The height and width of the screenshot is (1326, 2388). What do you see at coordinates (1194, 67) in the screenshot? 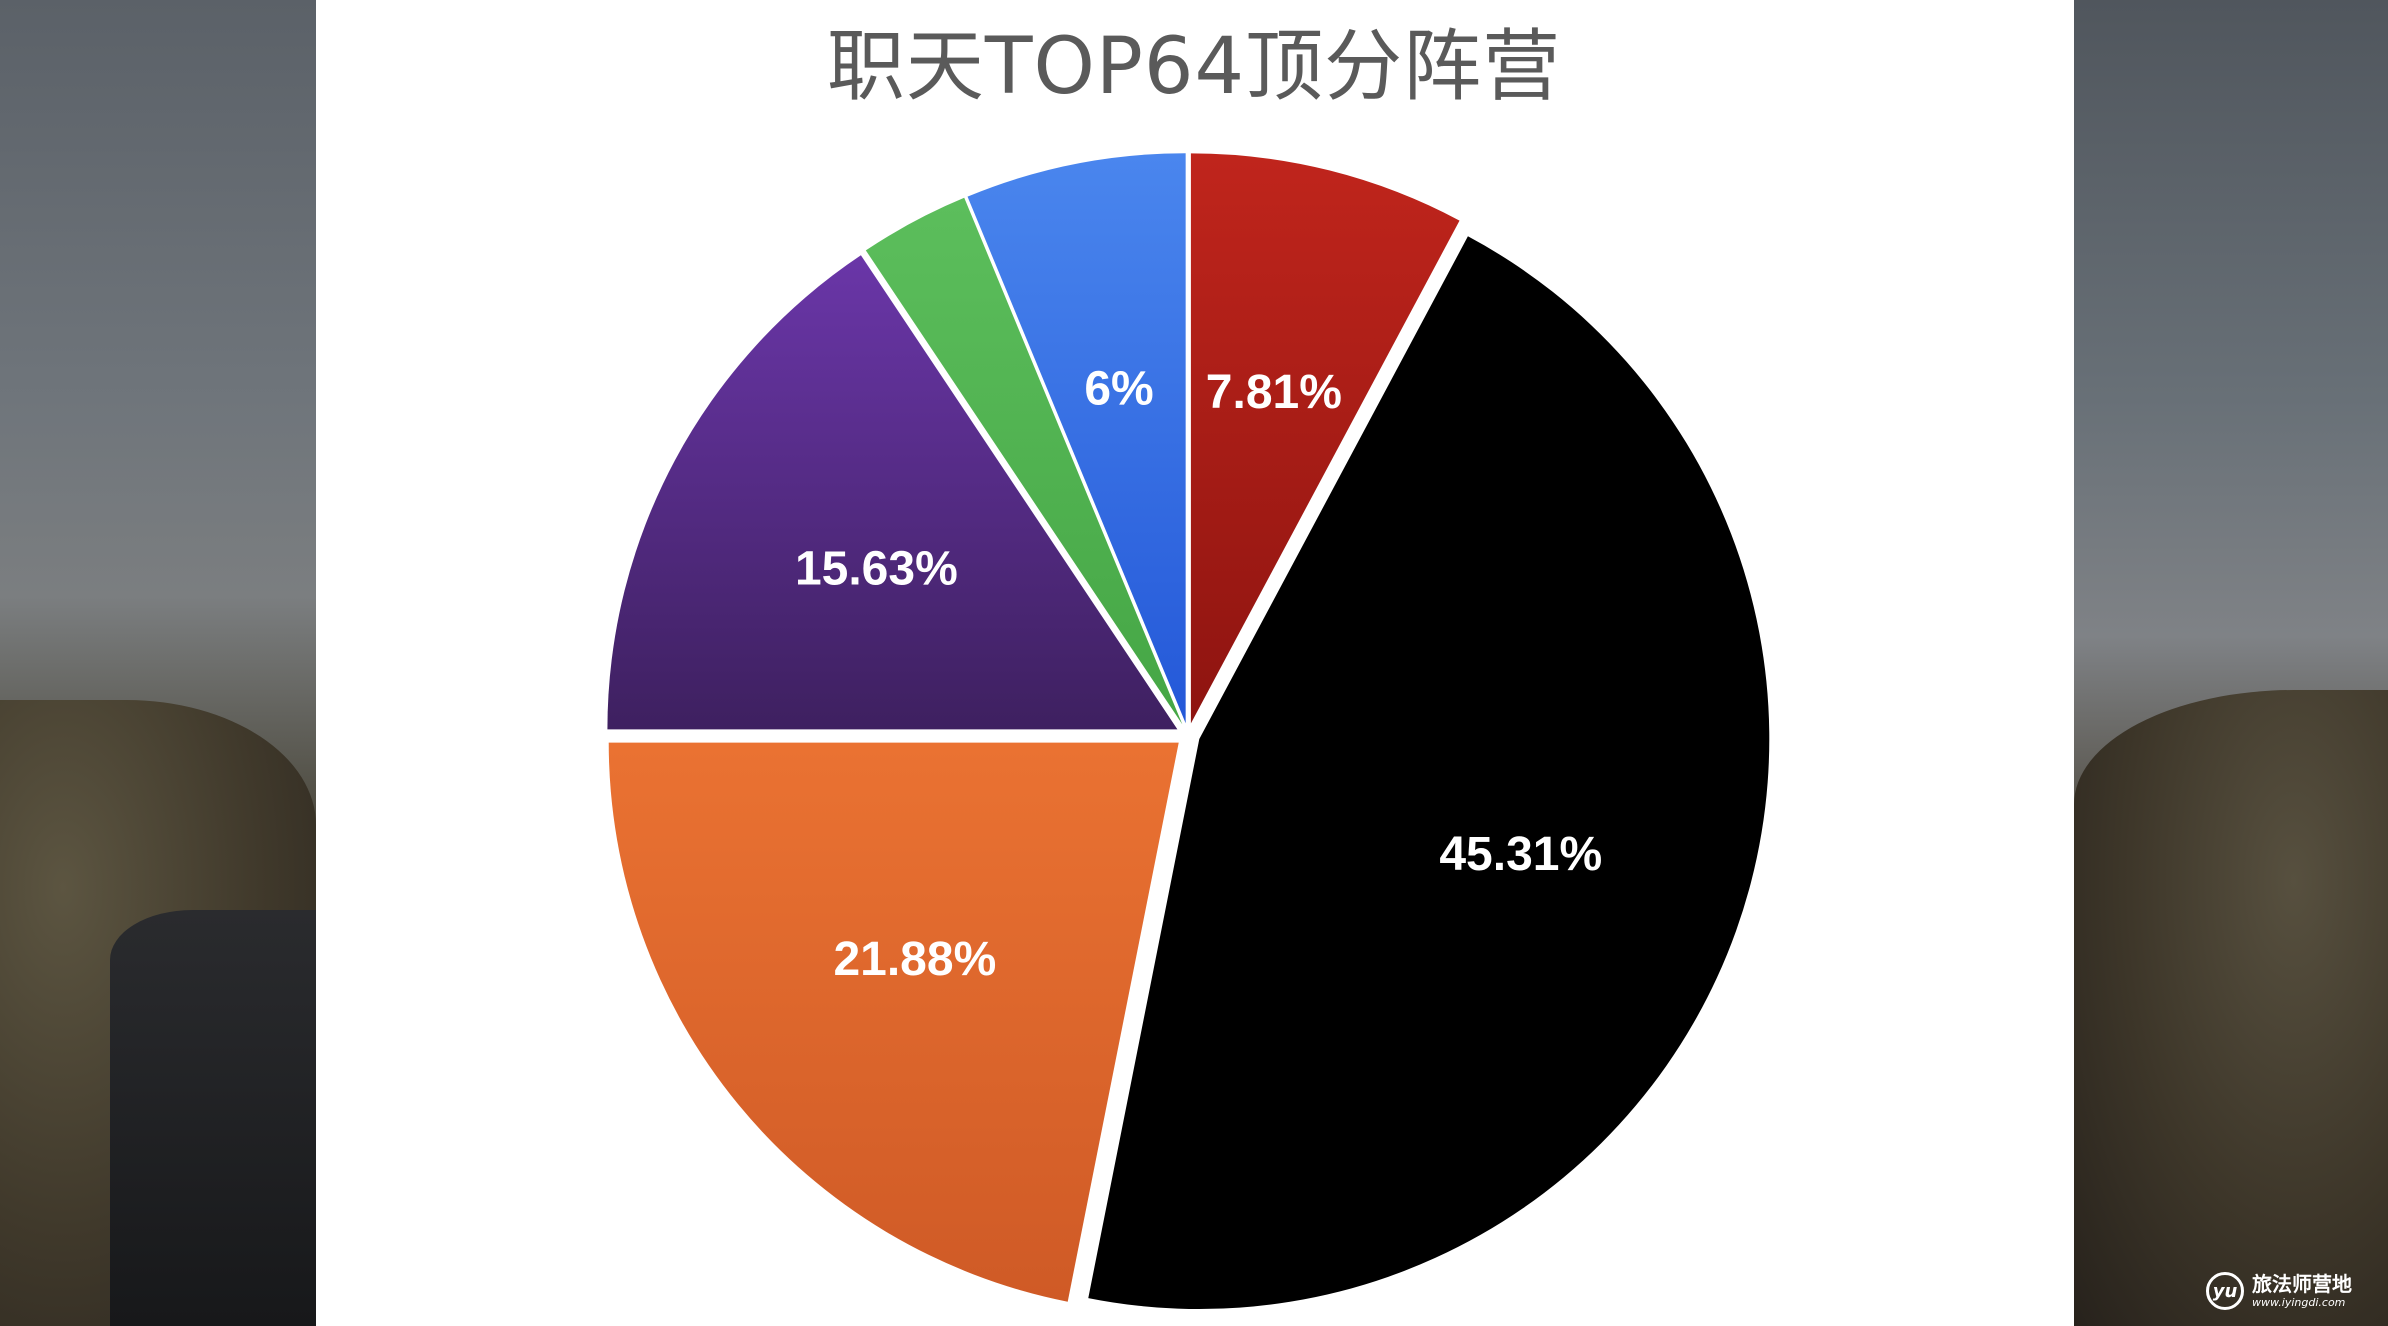
I see `chart-title: 职天TOP64顶分阵营` at bounding box center [1194, 67].